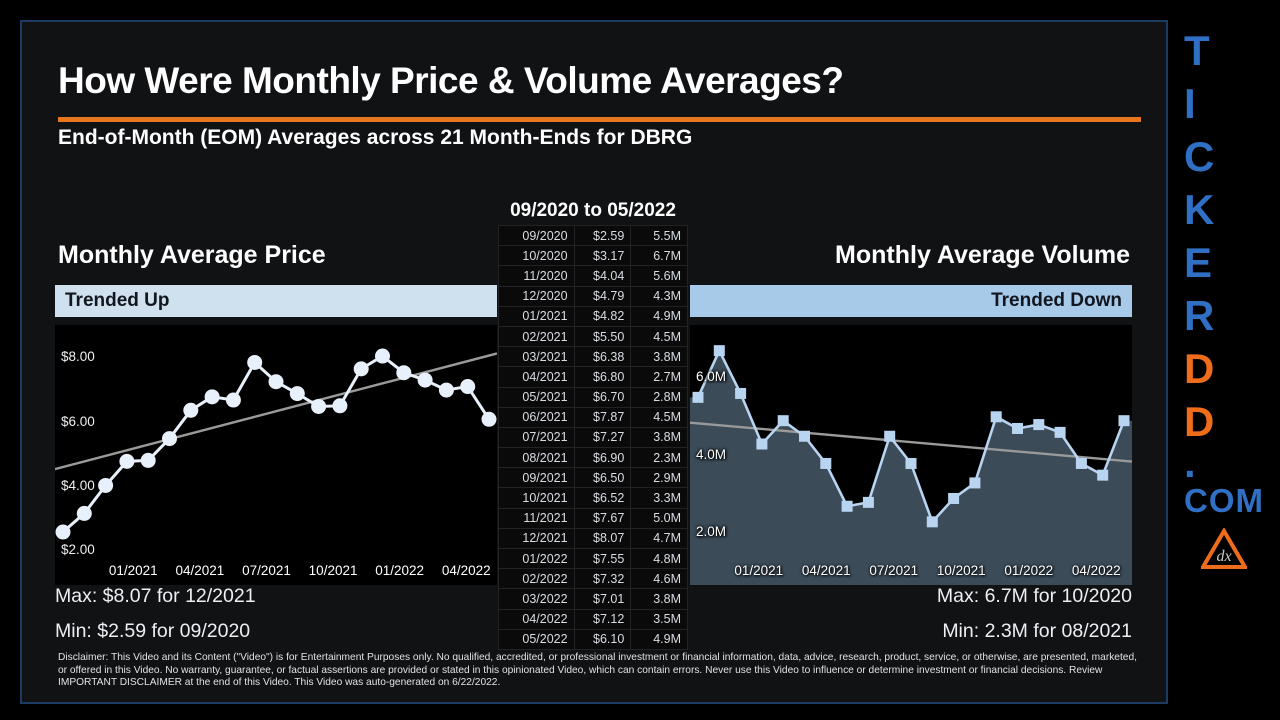  Describe the element at coordinates (153, 631) in the screenshot. I see `price-min-stat: Min: $2.59 for 09/2020` at that location.